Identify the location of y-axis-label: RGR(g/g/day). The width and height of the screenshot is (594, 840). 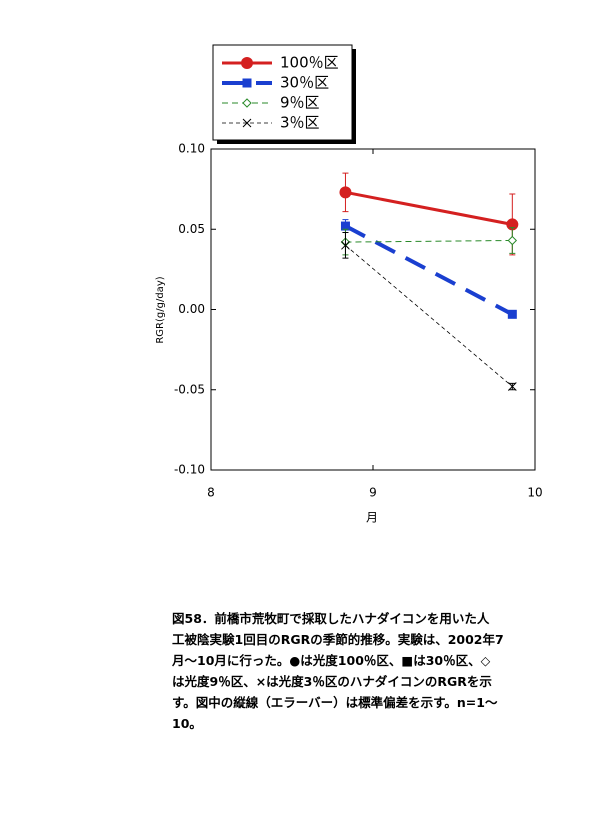
(160, 309).